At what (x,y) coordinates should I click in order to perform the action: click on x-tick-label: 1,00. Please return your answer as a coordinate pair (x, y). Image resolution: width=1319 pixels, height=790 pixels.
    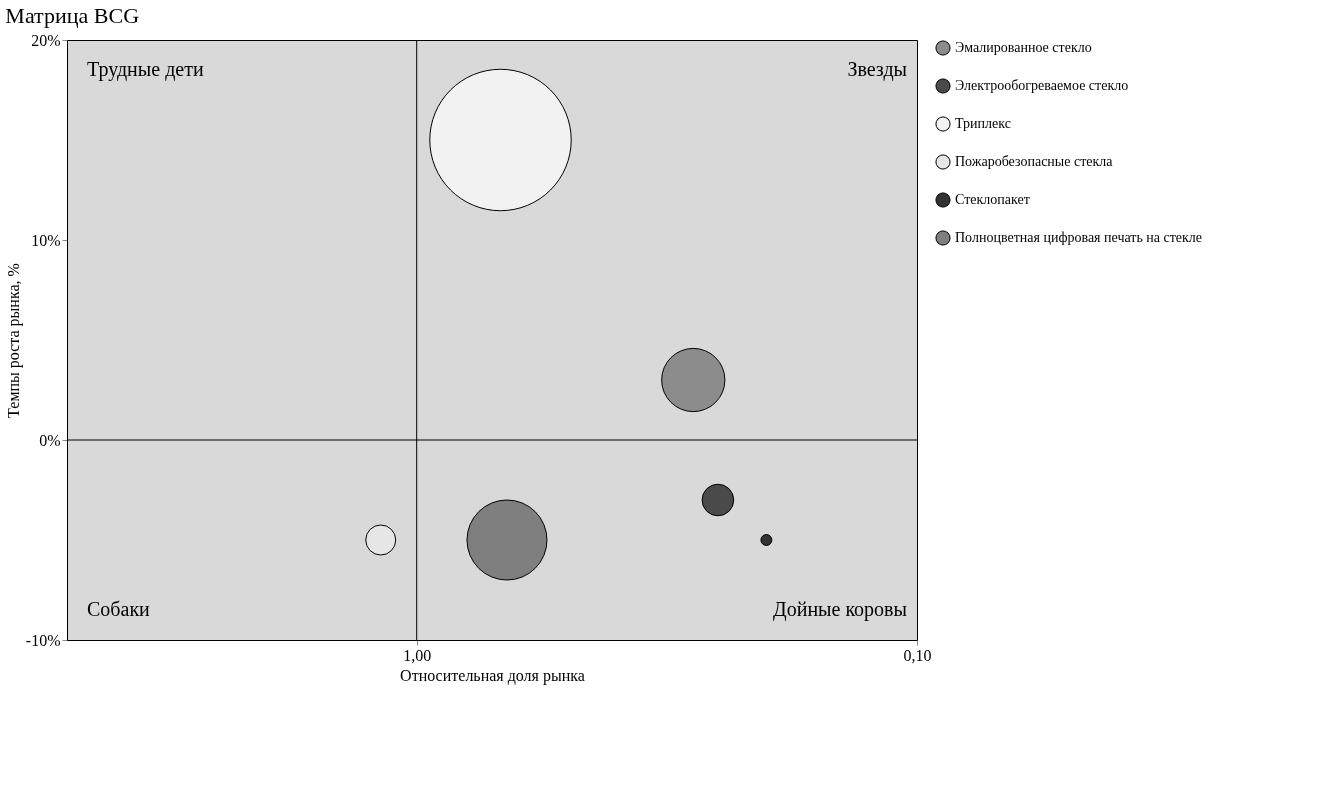
    Looking at the image, I should click on (417, 655).